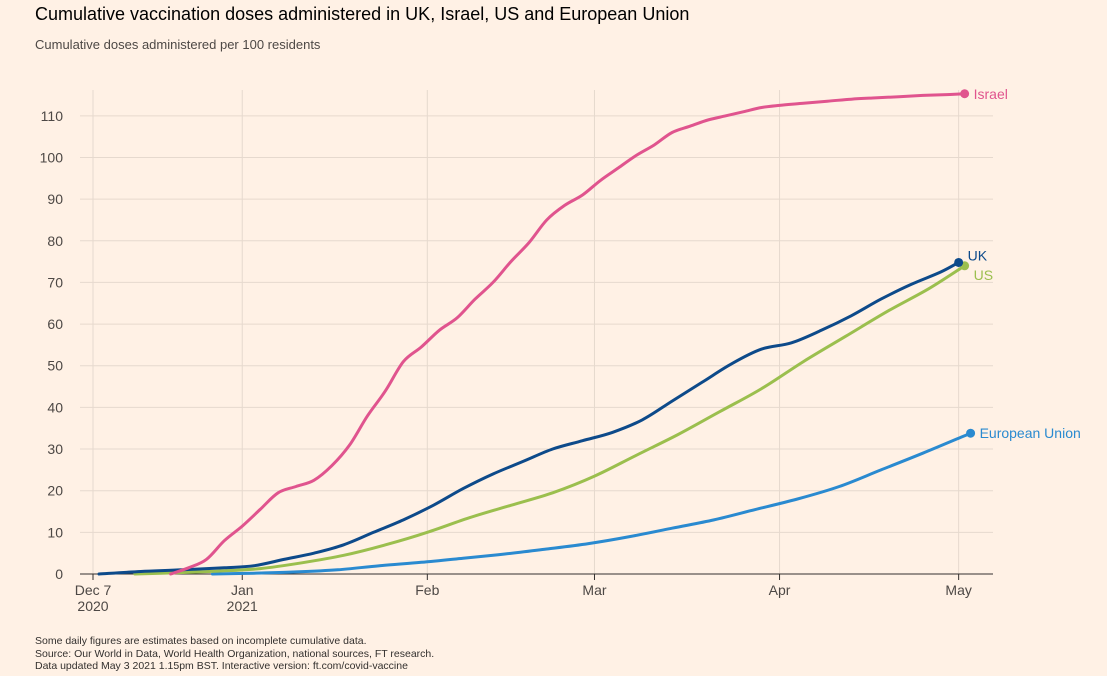 The image size is (1107, 676). I want to click on y-axis: 0 10 20 30 40 50 60 70 80 90 100 110, so click(52, 345).